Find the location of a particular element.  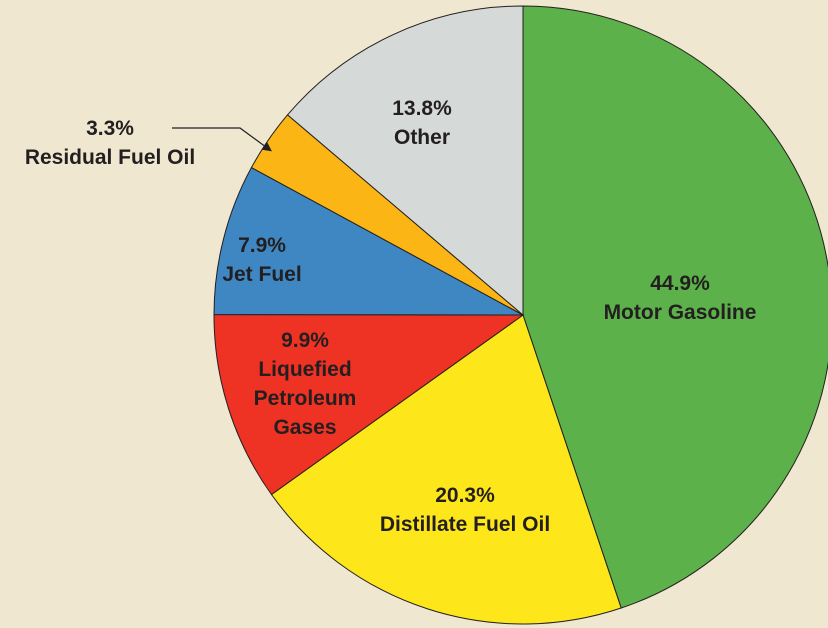

value-label: 20.3% is located at coordinates (465, 495).